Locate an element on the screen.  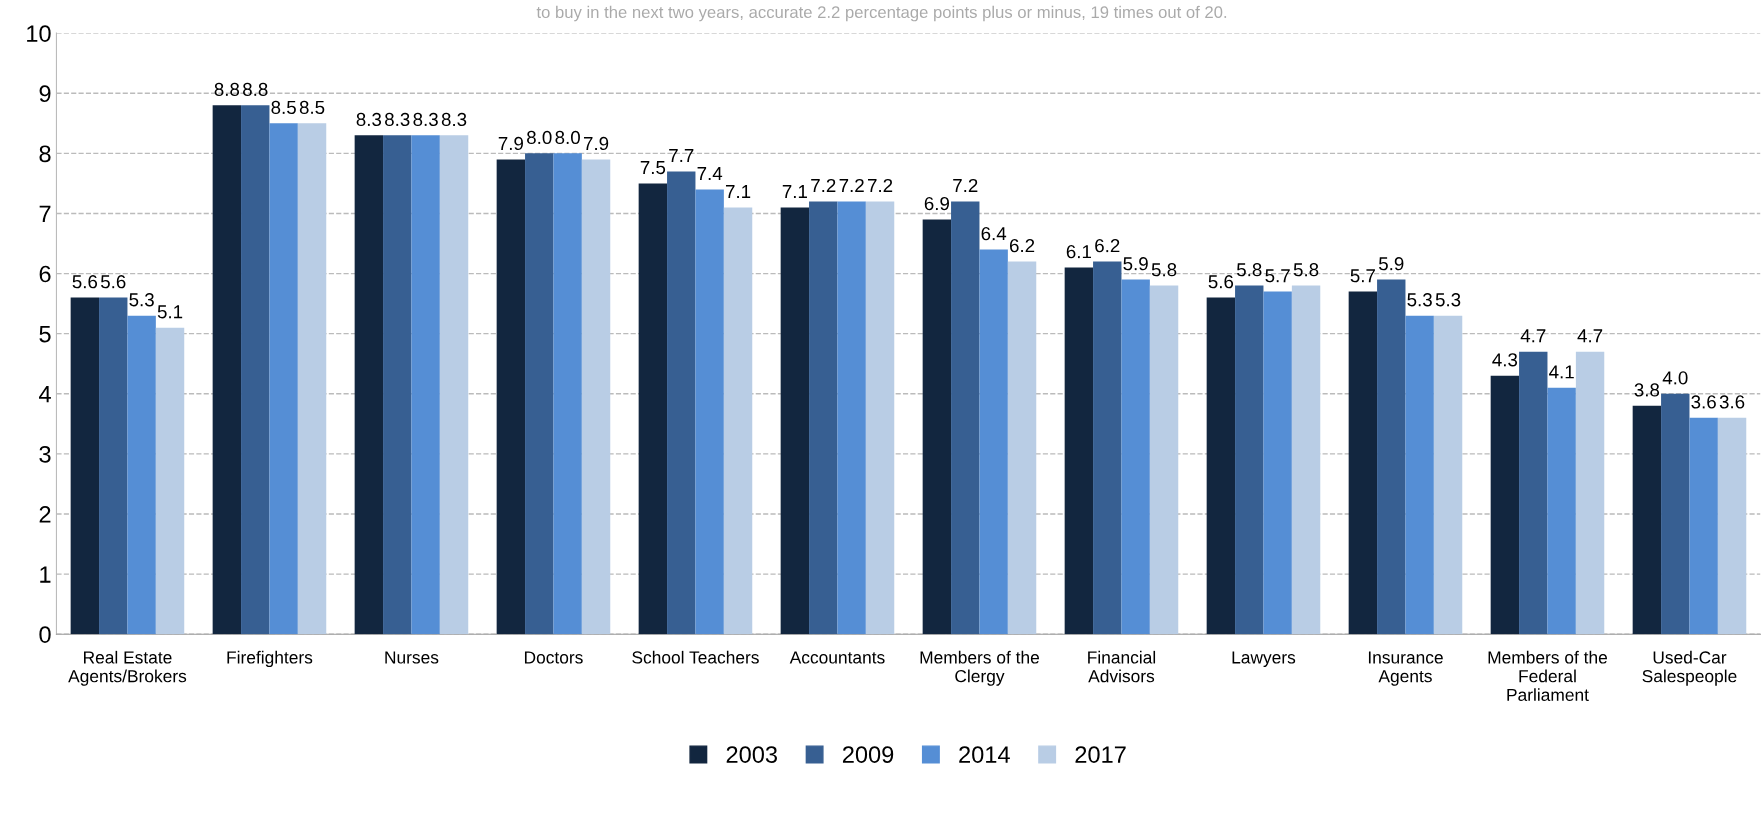
text: to buy in the next two years, accurate 2.2 percentage points plus or minus, 19 times out of 20. is located at coordinates (881, 13).